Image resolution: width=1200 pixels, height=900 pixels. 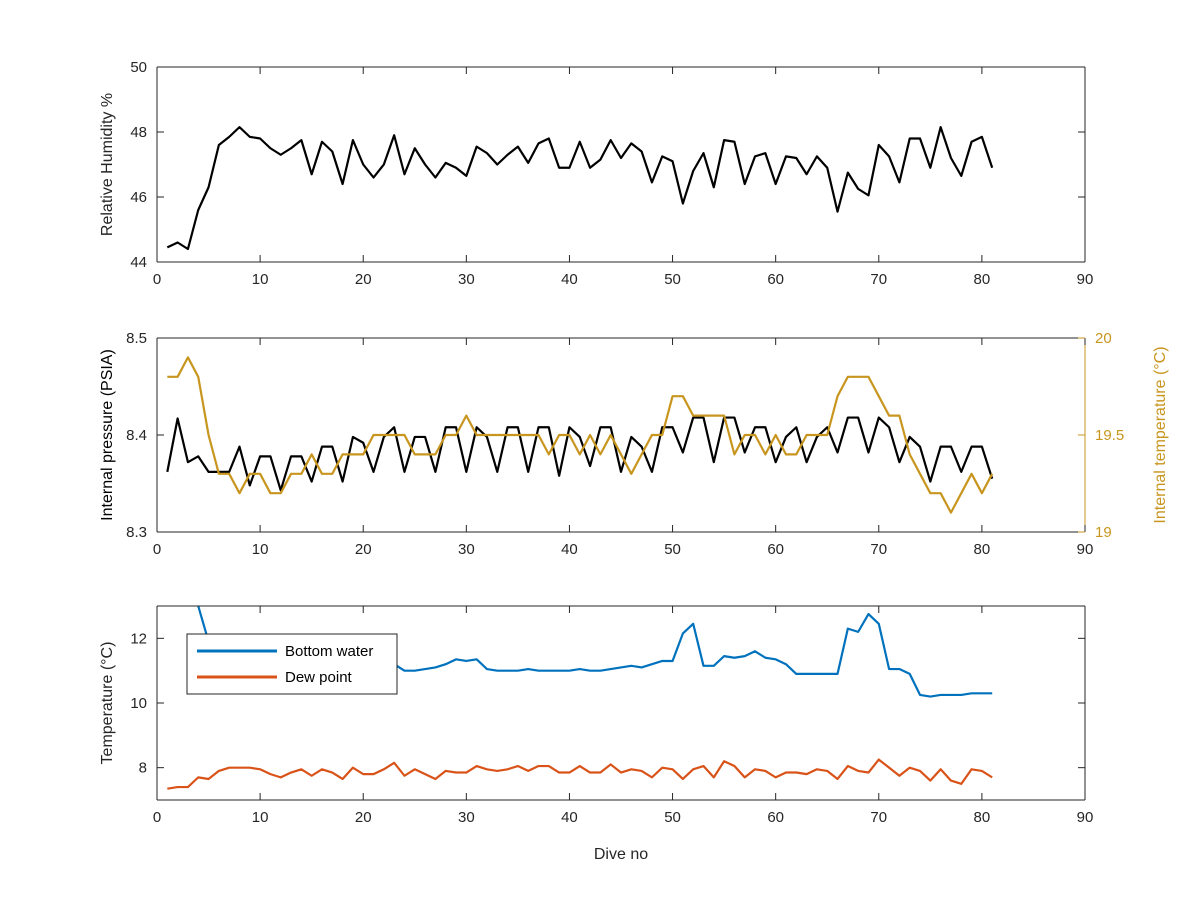 What do you see at coordinates (319, 677) in the screenshot?
I see `legend-label-dew-point: Dew point` at bounding box center [319, 677].